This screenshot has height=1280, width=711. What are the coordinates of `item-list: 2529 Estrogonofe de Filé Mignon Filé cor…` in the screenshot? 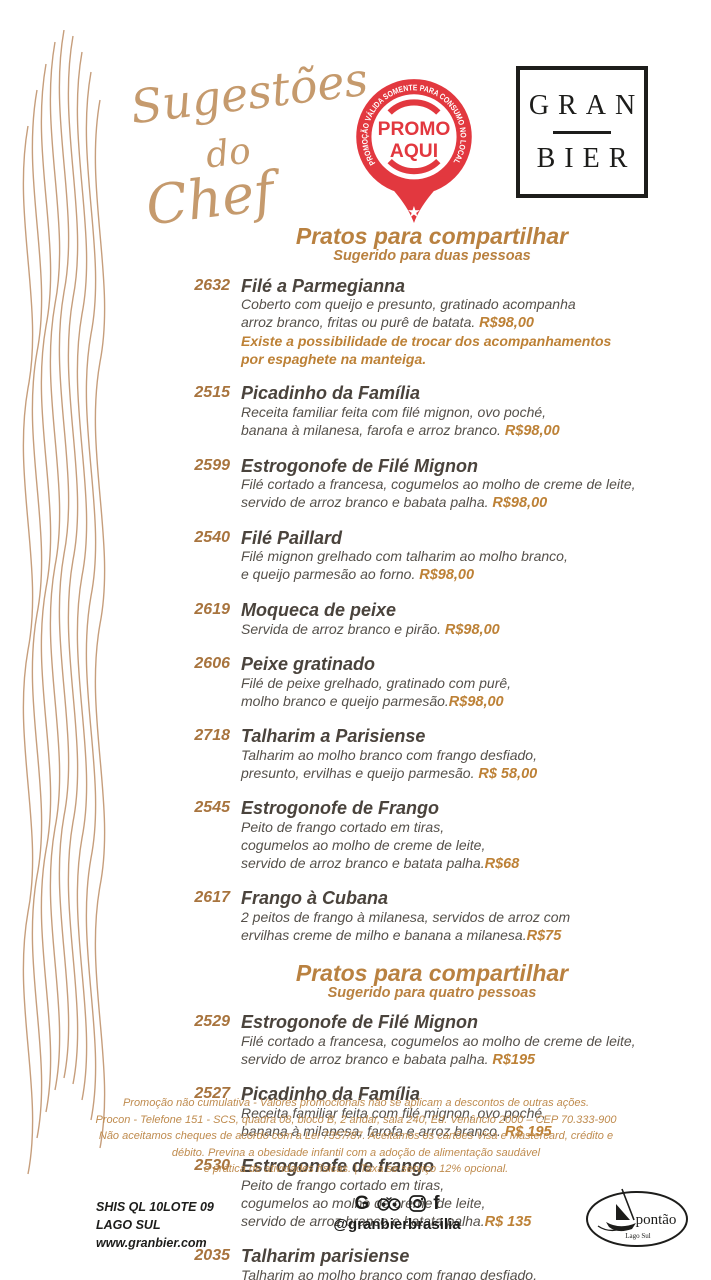 It's located at (431, 1146).